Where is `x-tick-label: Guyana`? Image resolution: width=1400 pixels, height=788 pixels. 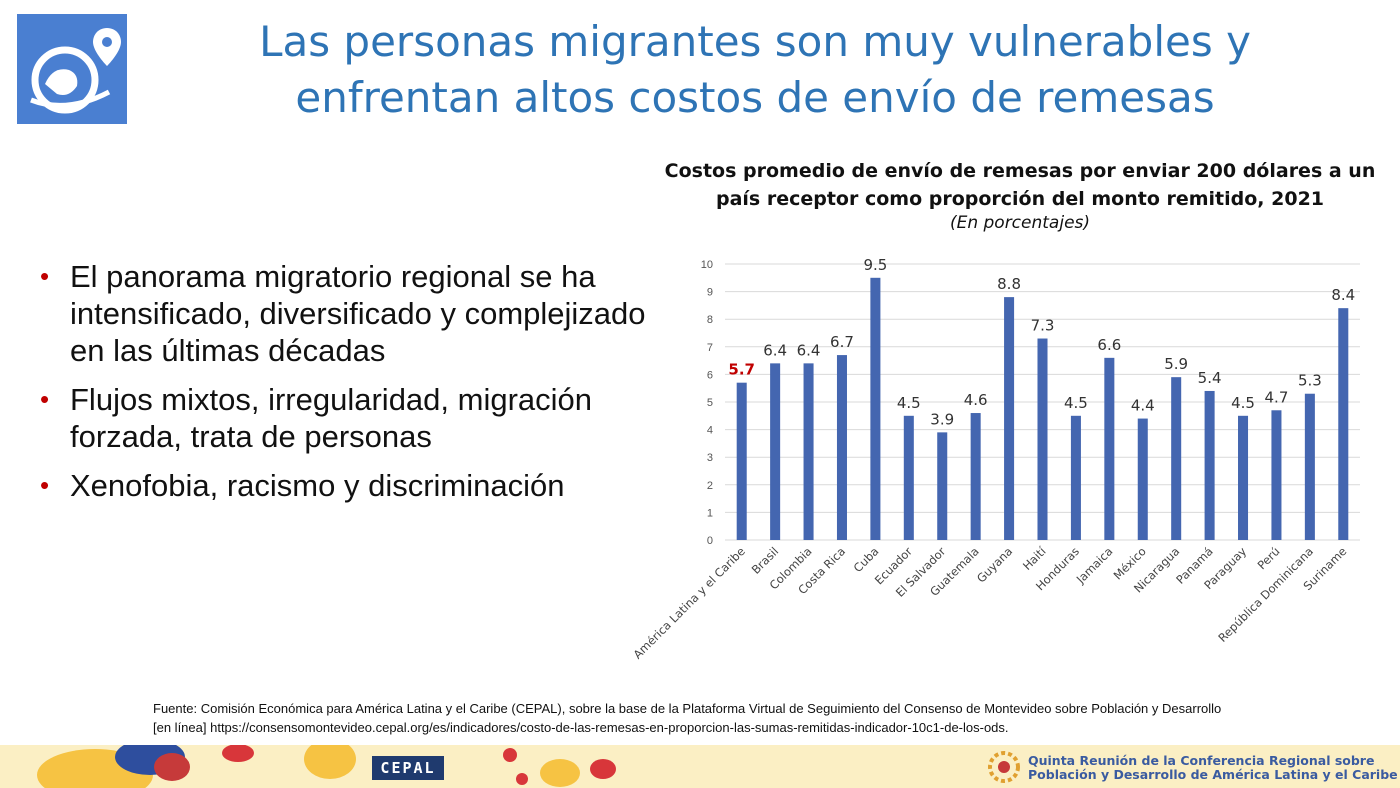
x-tick-label: Guyana is located at coordinates (994, 564).